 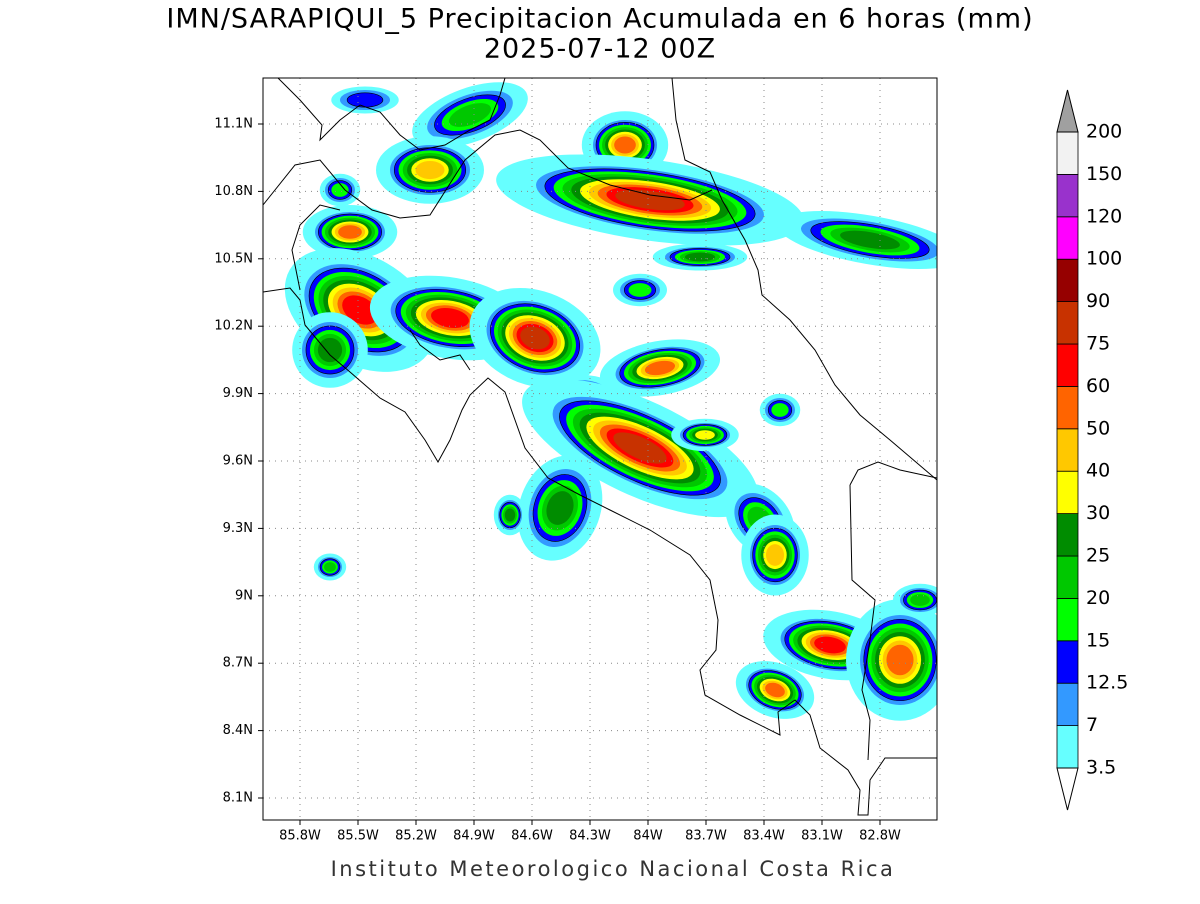 I want to click on lat-label: 10.2N, so click(x=233, y=326).